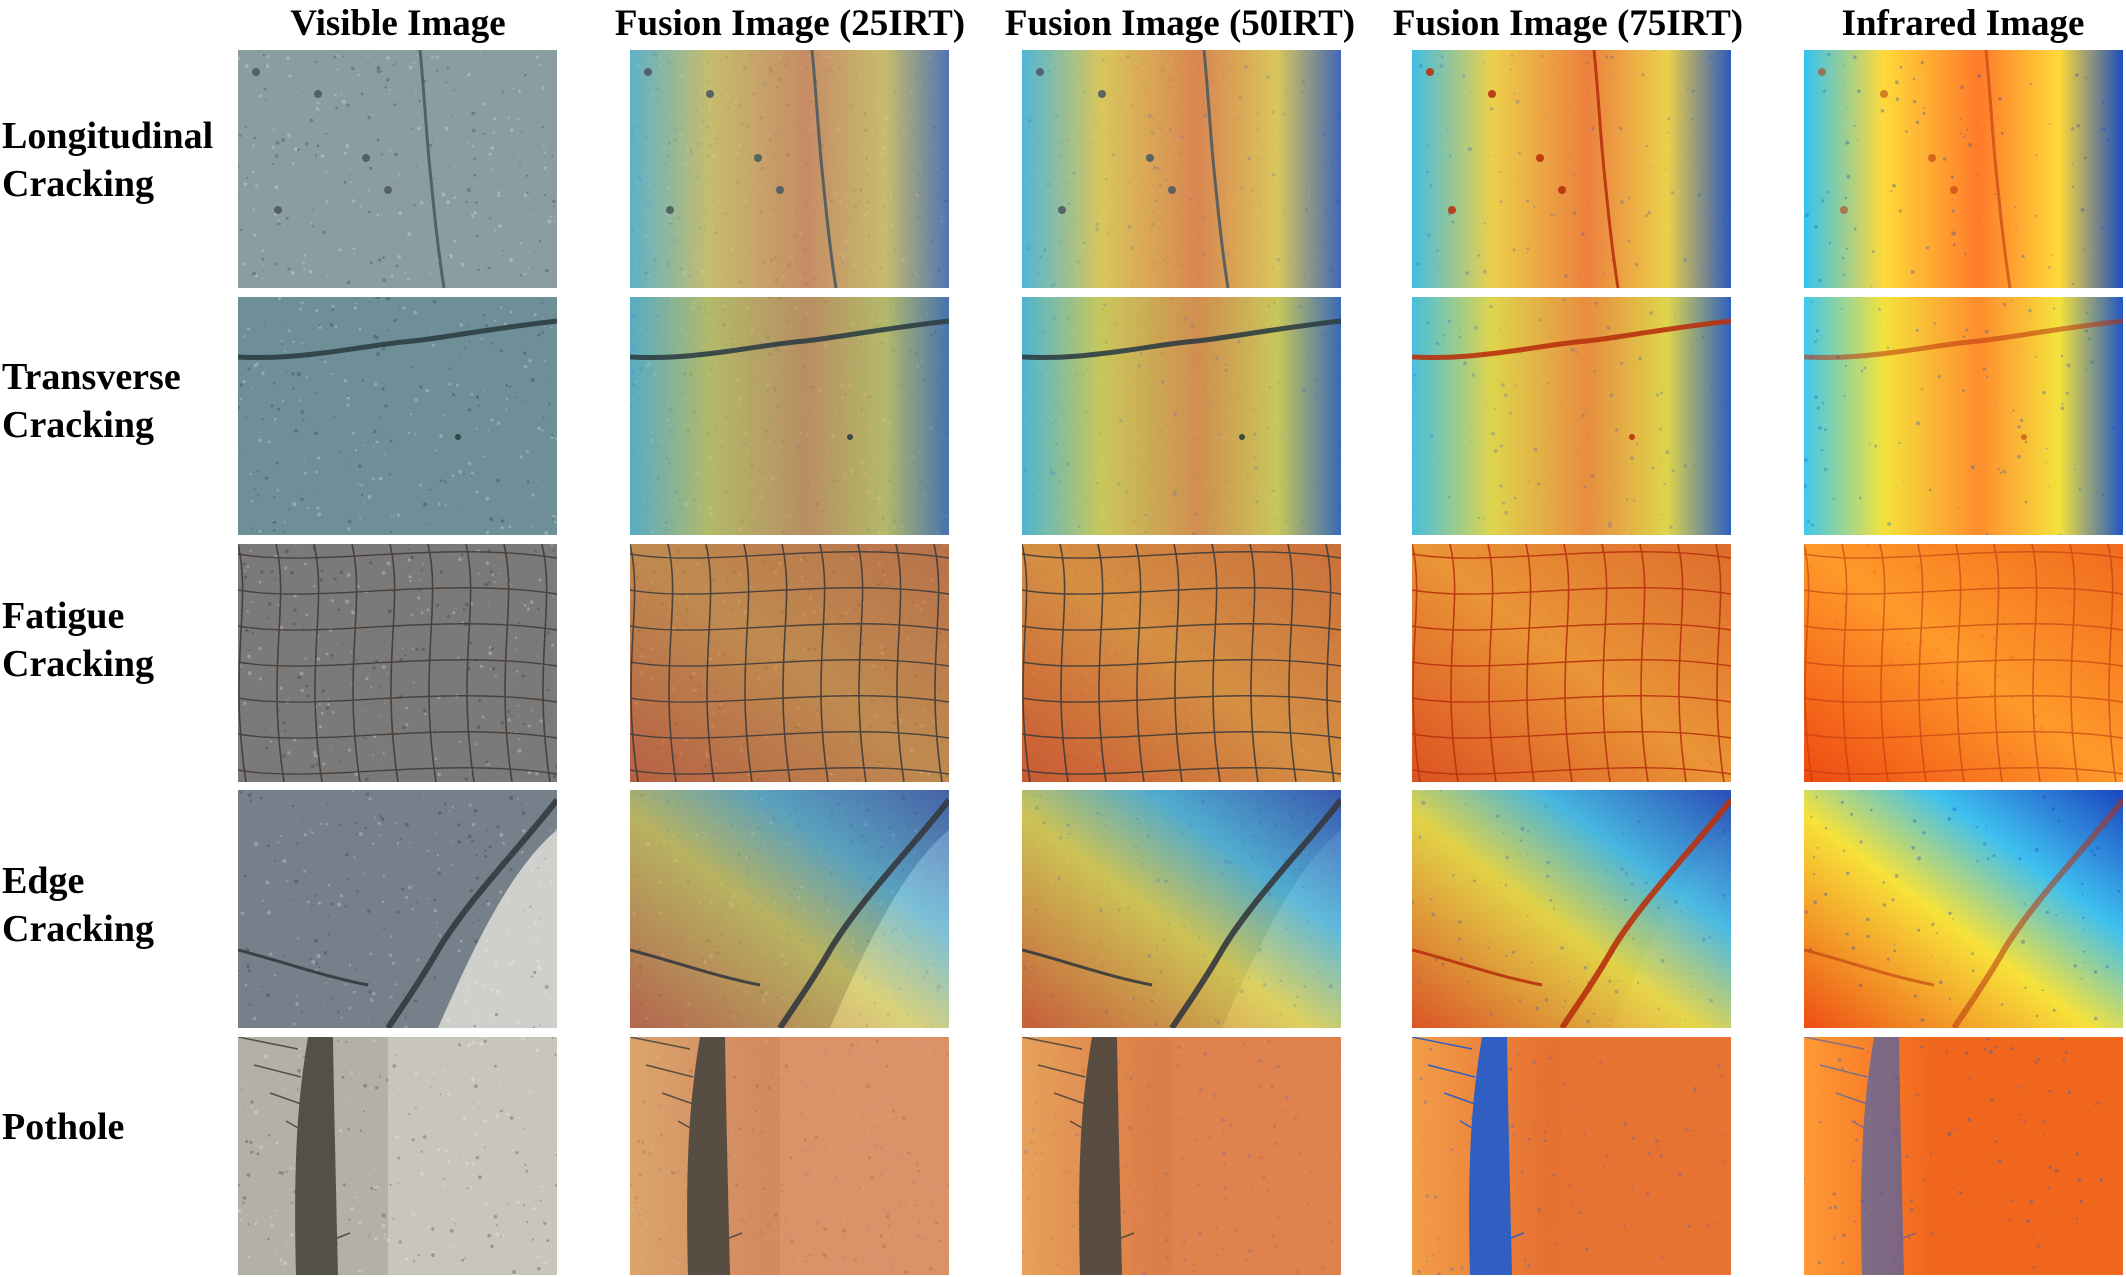  What do you see at coordinates (91, 377) in the screenshot?
I see `row-label-line: Transverse` at bounding box center [91, 377].